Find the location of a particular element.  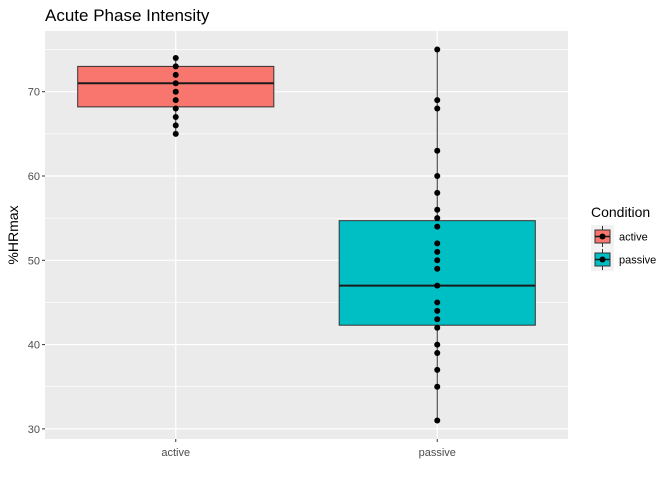

y-tick-label: 30 is located at coordinates (34, 430).